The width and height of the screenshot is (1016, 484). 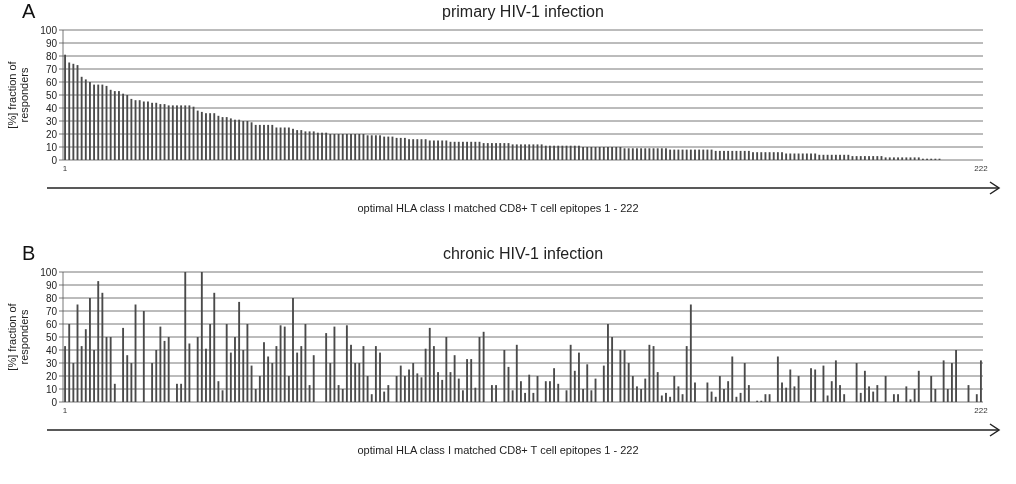 What do you see at coordinates (523, 253) in the screenshot?
I see `chart-title: chronic HIV-1 infection` at bounding box center [523, 253].